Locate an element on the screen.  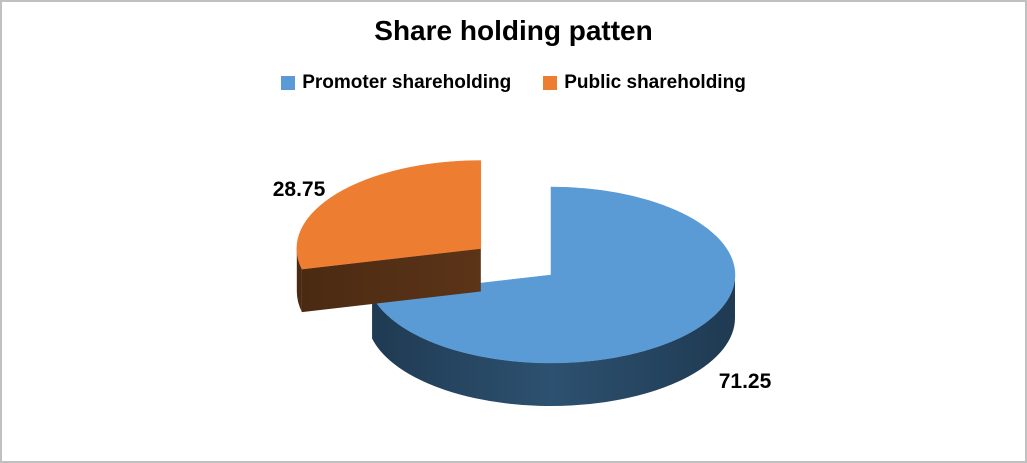
legend-item-promoter: Promoter shareholding is located at coordinates (396, 83).